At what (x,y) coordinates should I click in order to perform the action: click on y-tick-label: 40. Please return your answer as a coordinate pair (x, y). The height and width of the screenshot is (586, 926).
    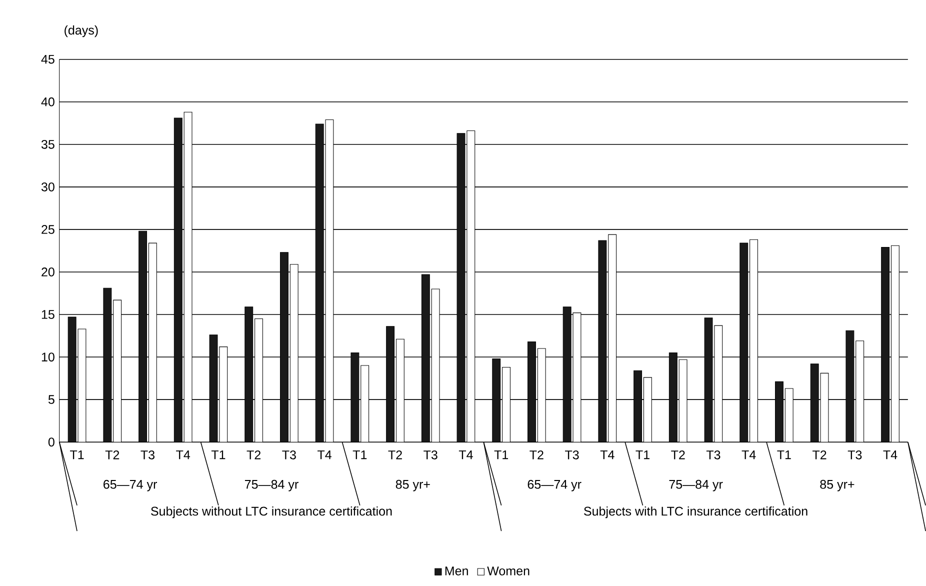
    Looking at the image, I should click on (47, 101).